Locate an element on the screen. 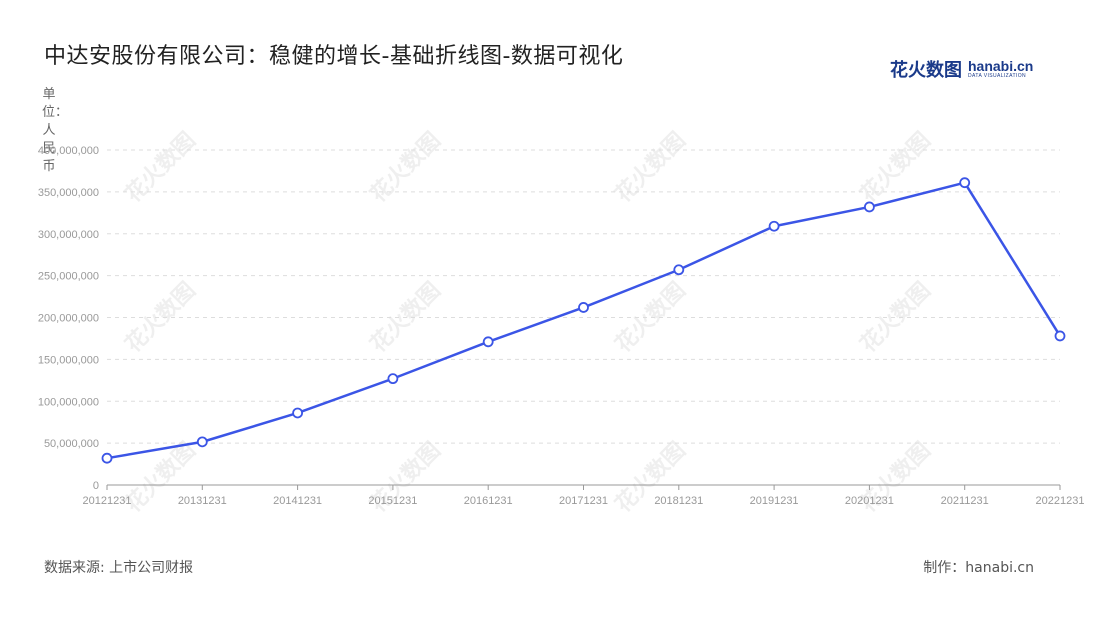 The width and height of the screenshot is (1100, 620). x-tick-label: 20201231 is located at coordinates (869, 501).